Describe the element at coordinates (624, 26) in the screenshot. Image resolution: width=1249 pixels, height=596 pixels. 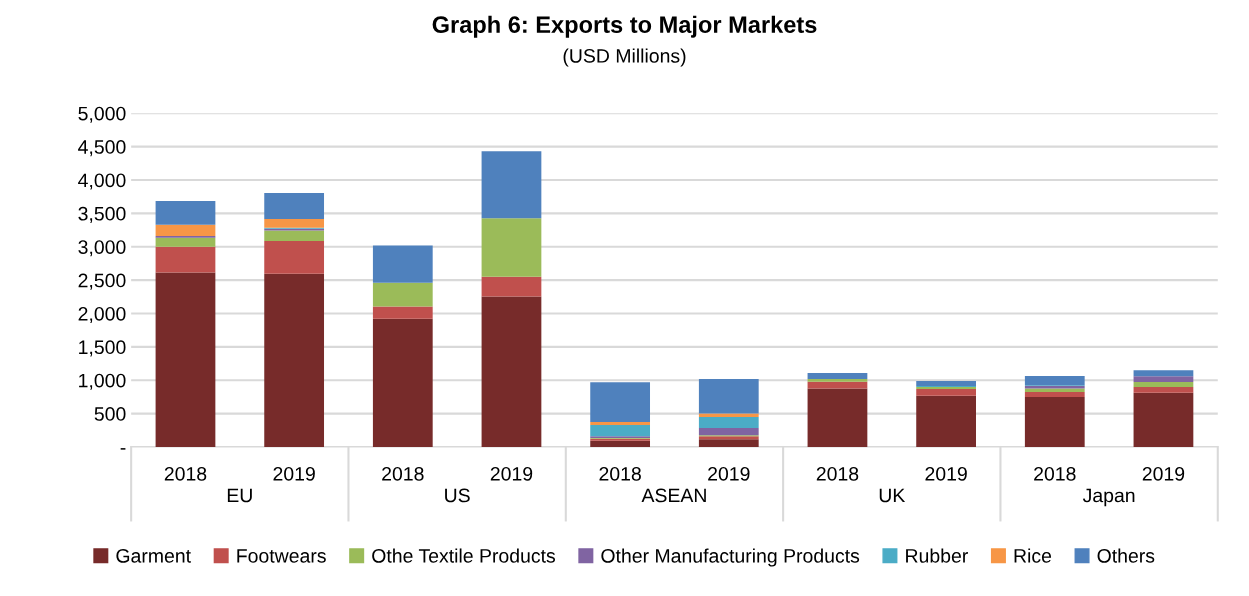
I see `chart-title: Graph 6: Exports to Major Markets` at that location.